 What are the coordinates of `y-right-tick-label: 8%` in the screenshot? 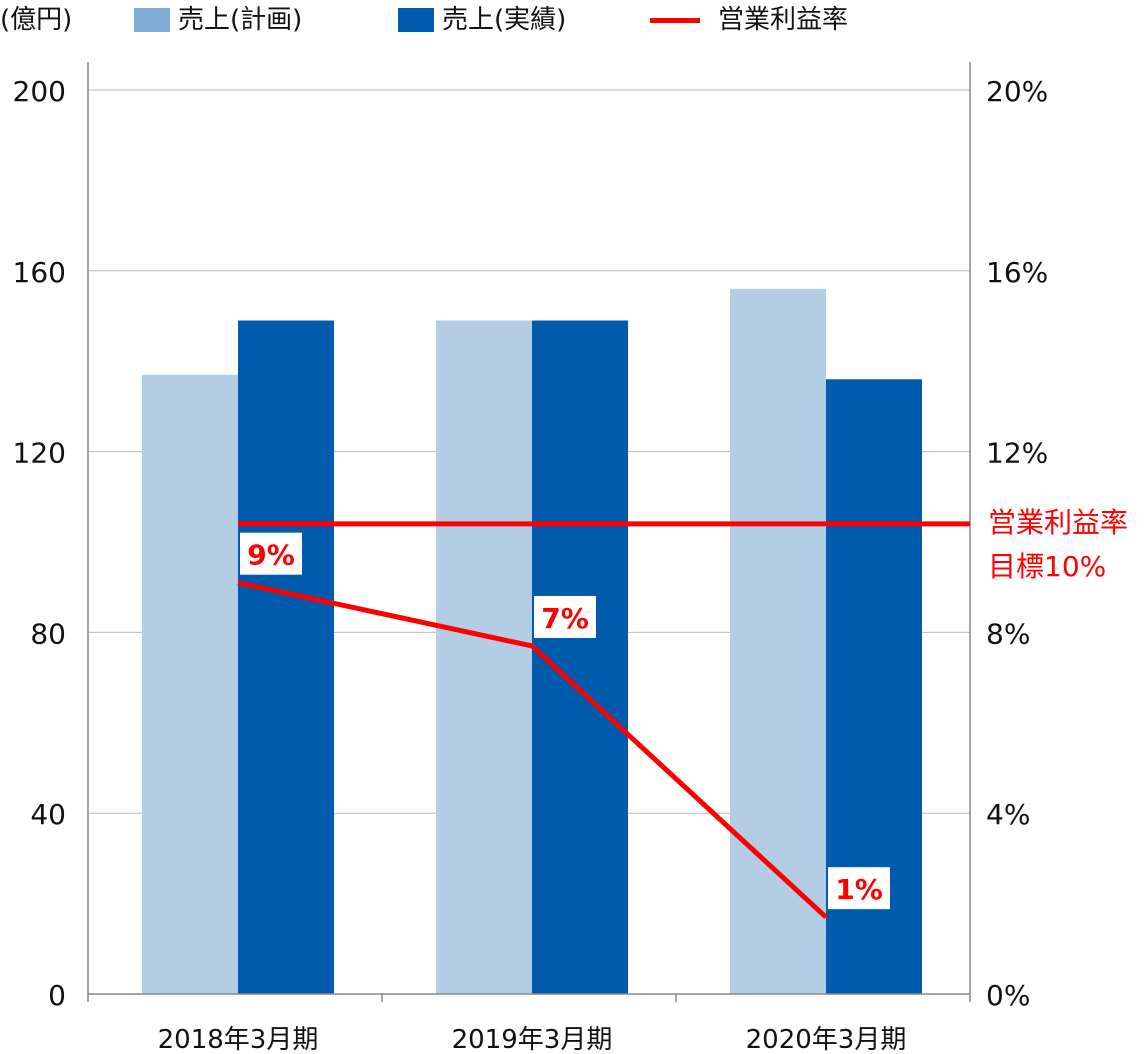 It's located at (1008, 633).